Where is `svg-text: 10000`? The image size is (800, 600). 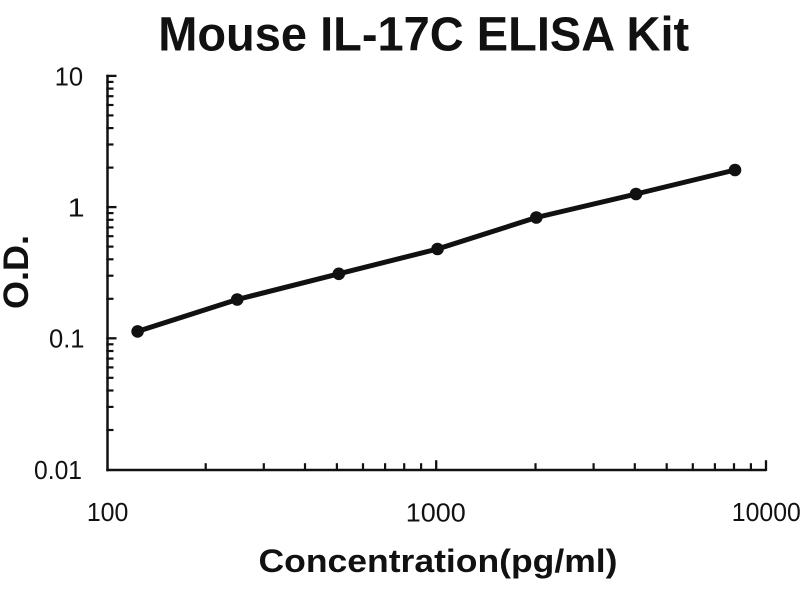
svg-text: 10000 is located at coordinates (766, 513).